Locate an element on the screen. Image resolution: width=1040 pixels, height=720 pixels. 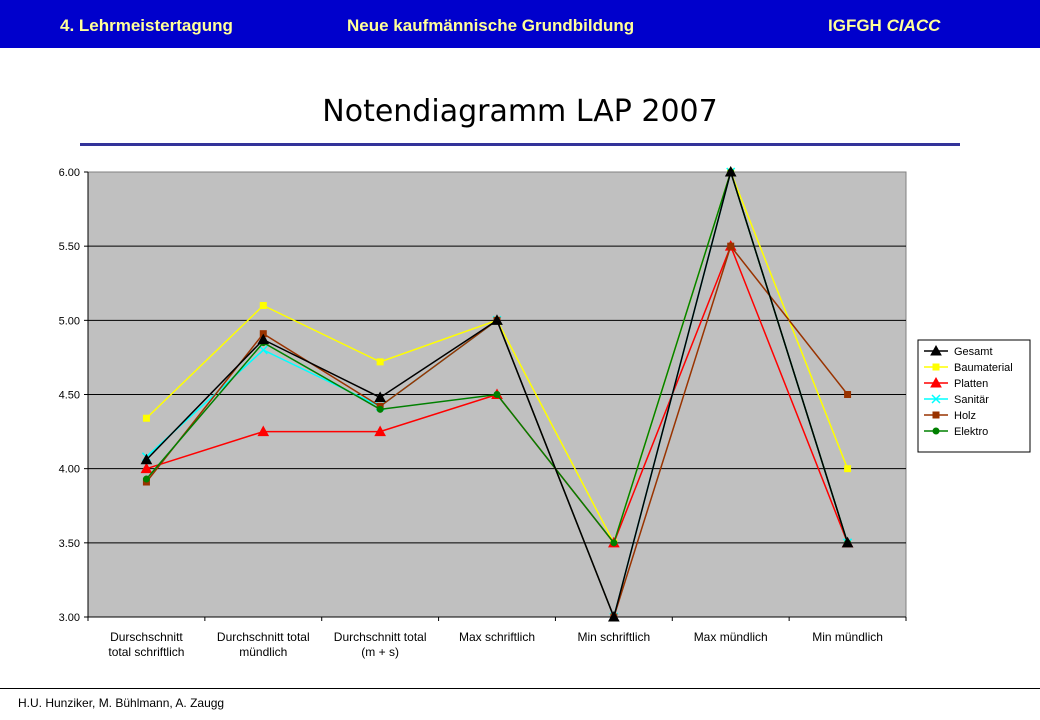
x-tick-label-line: mündlich is located at coordinates (263, 652).